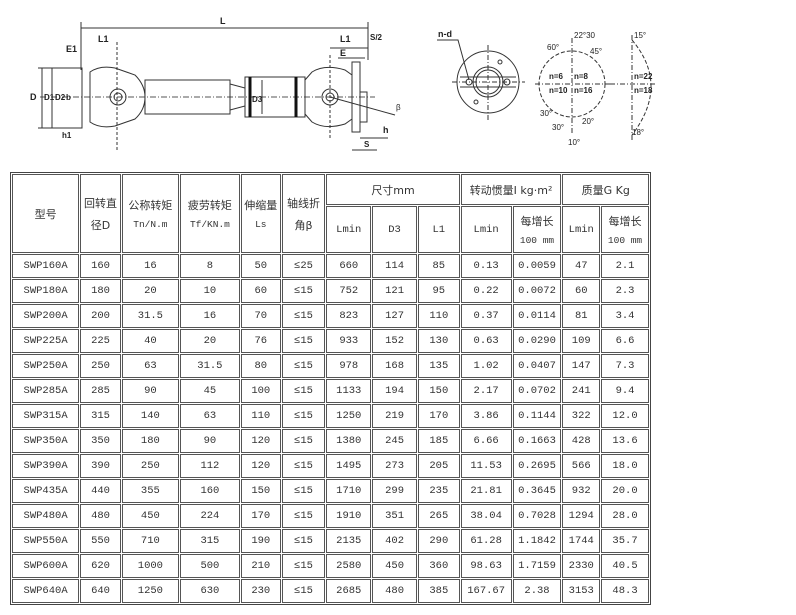 This screenshot has height=615, width=796. Describe the element at coordinates (625, 366) in the screenshot. I see `table-cell: 7.3` at that location.